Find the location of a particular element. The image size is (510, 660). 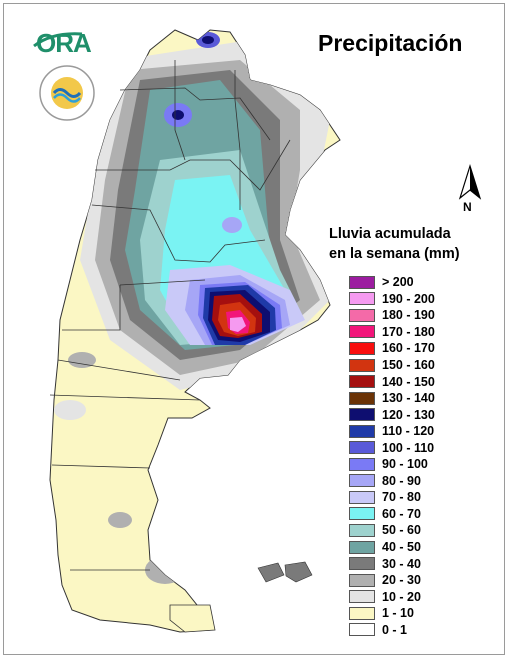

legend-item: 30 - 40 is located at coordinates (419, 563).